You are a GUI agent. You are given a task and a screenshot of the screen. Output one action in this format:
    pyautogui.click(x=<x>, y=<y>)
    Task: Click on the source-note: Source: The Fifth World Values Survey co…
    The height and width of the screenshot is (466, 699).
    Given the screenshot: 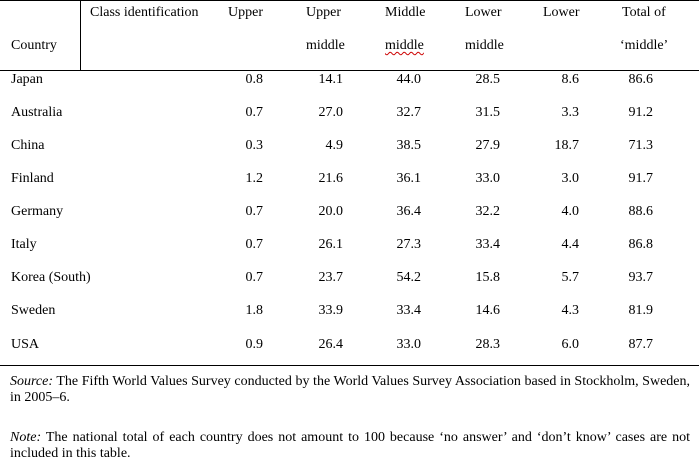 What is the action you would take?
    pyautogui.click(x=350, y=390)
    